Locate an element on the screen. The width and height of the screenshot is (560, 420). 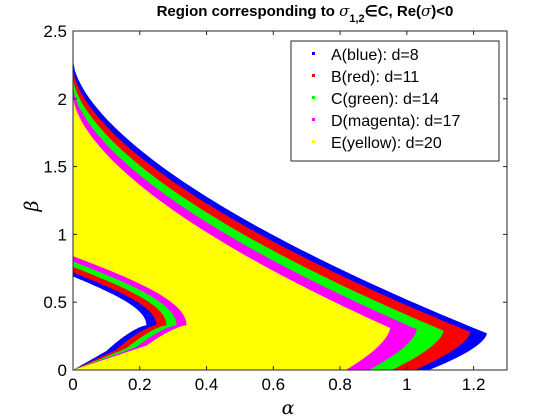
x-tick-label: 0.2 is located at coordinates (140, 384).